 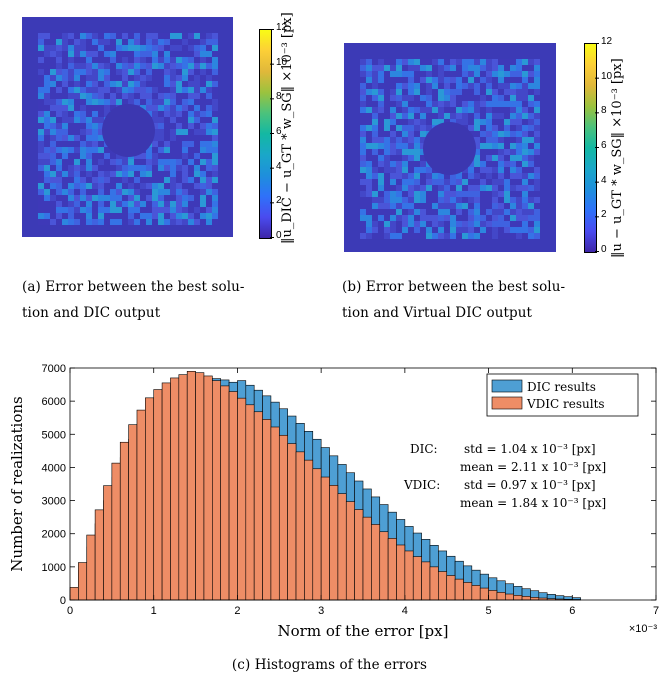 What do you see at coordinates (63, 601) in the screenshot?
I see `y-tick-label: 0` at bounding box center [63, 601].